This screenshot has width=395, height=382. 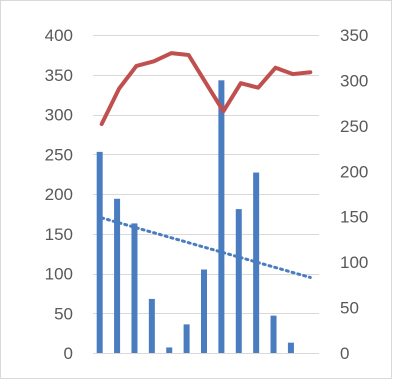 I want to click on right-tick-label: 250, so click(x=354, y=126).